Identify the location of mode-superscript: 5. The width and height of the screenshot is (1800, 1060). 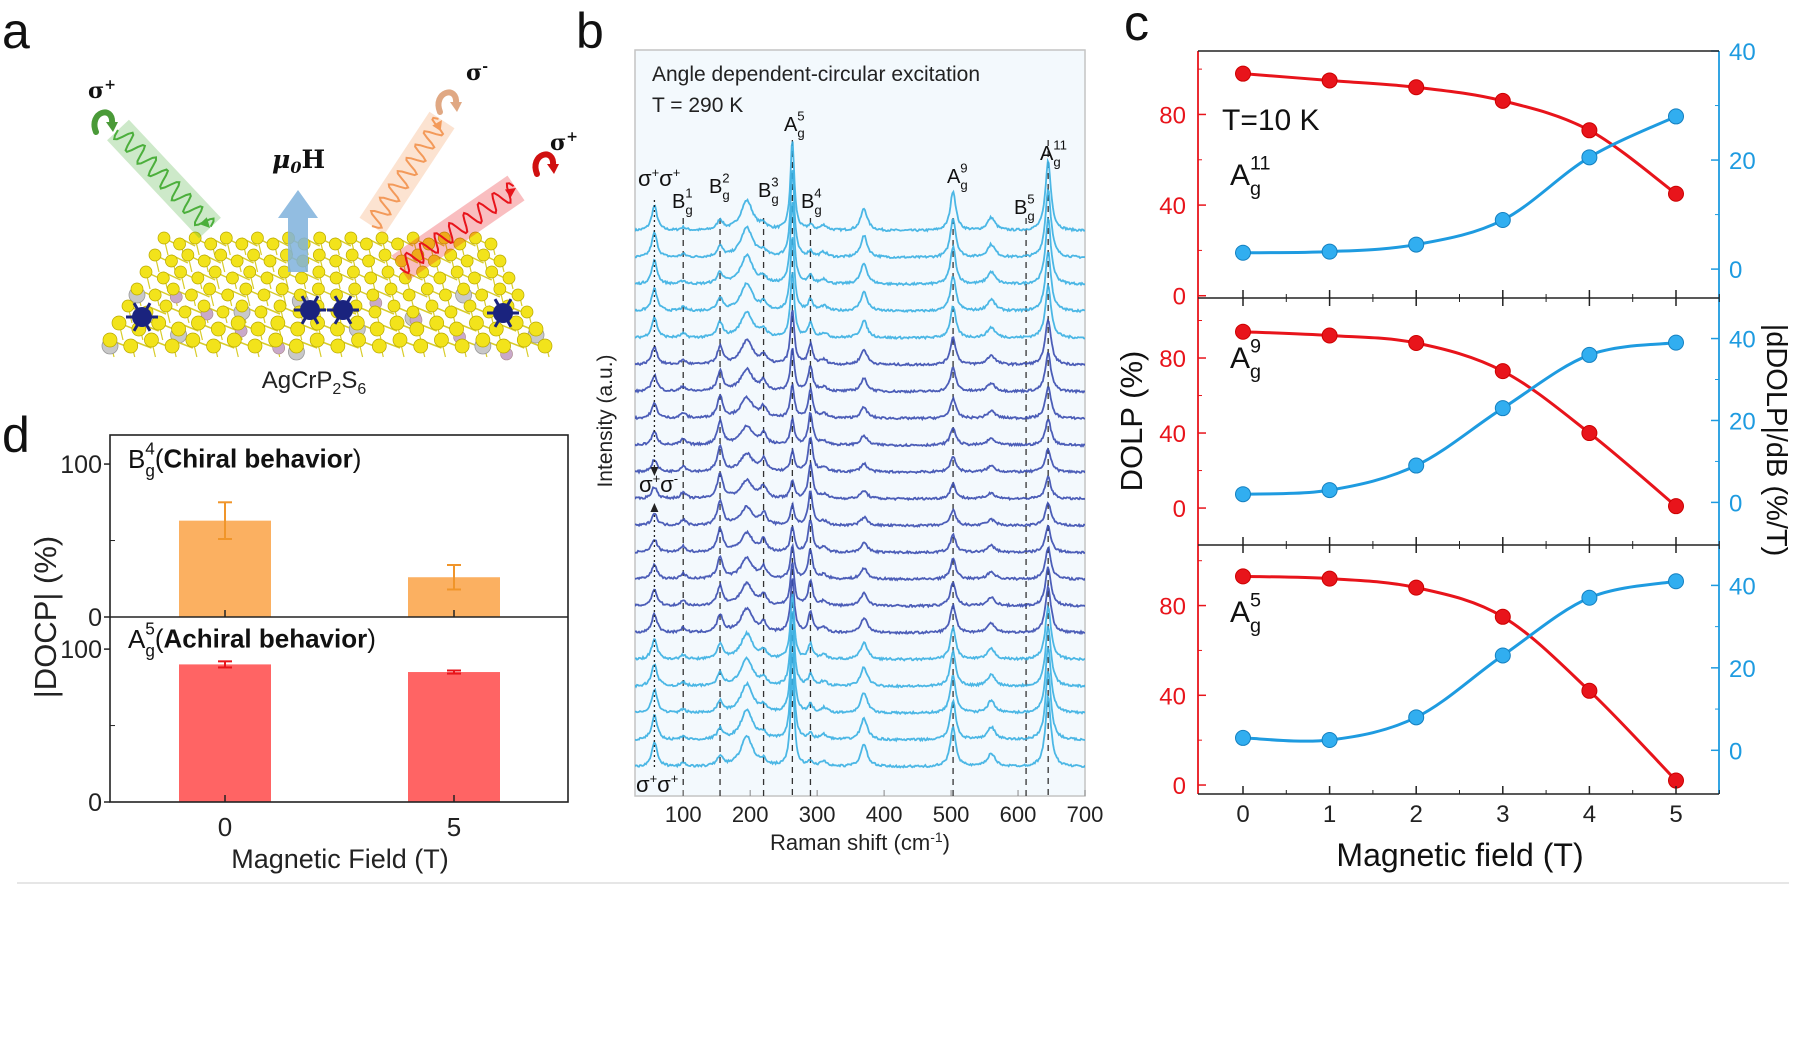
(800, 116).